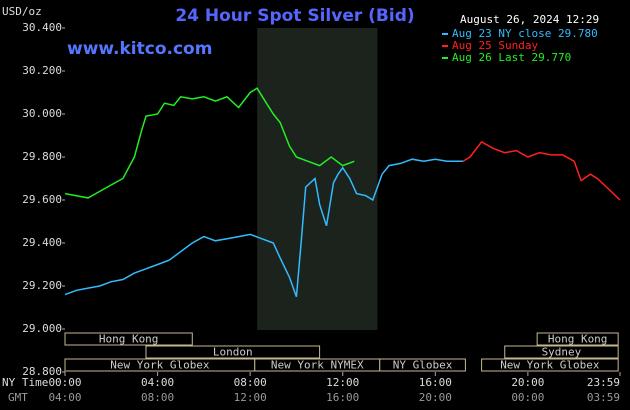 The image size is (630, 410). What do you see at coordinates (42, 242) in the screenshot?
I see `y-tick-label: 29.400` at bounding box center [42, 242].